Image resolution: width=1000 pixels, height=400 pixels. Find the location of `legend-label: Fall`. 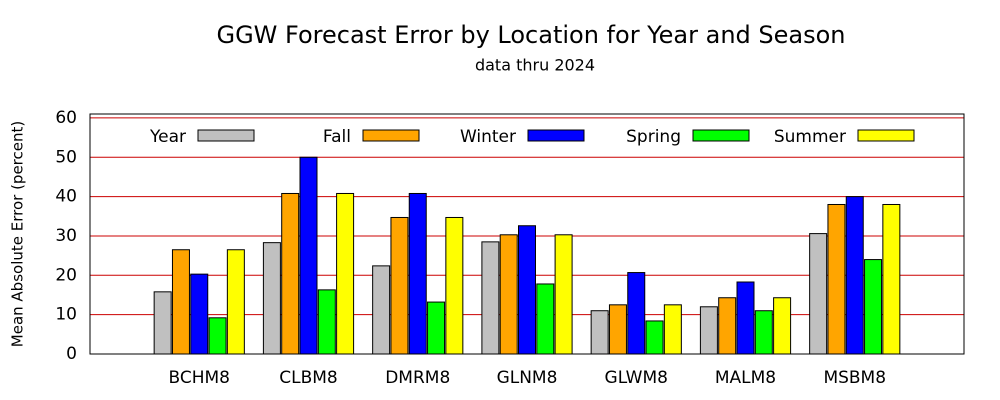

legend-label: Fall is located at coordinates (337, 137).